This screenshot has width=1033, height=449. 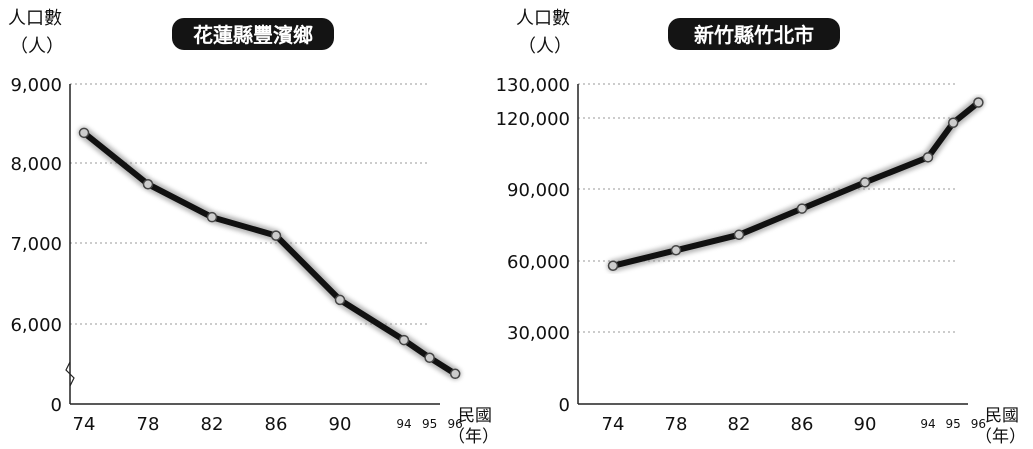 I want to click on chart-1-title: 花蓮縣豐濱鄉, so click(x=253, y=35).